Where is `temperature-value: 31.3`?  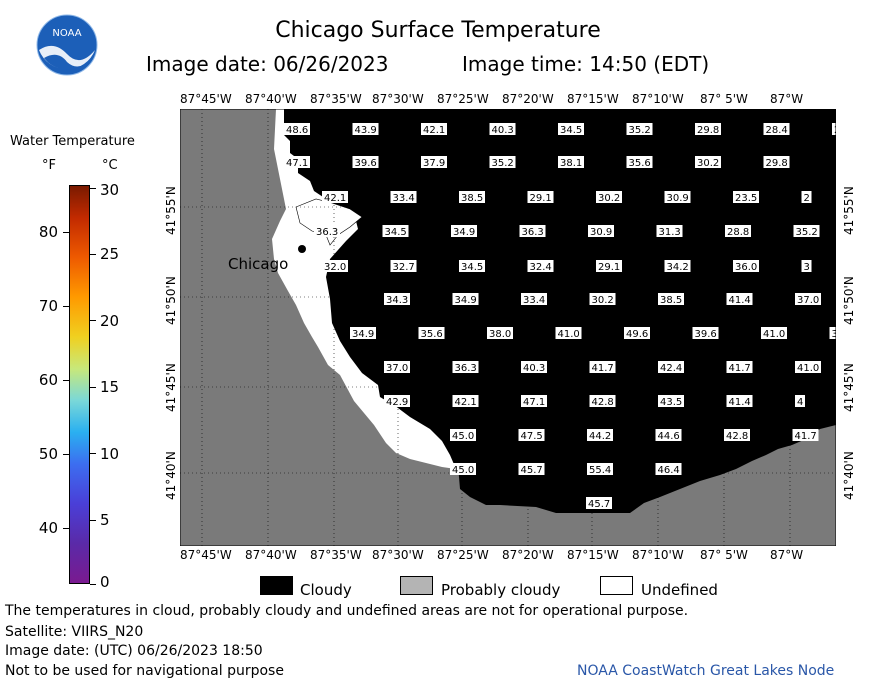
temperature-value: 31.3 is located at coordinates (670, 232).